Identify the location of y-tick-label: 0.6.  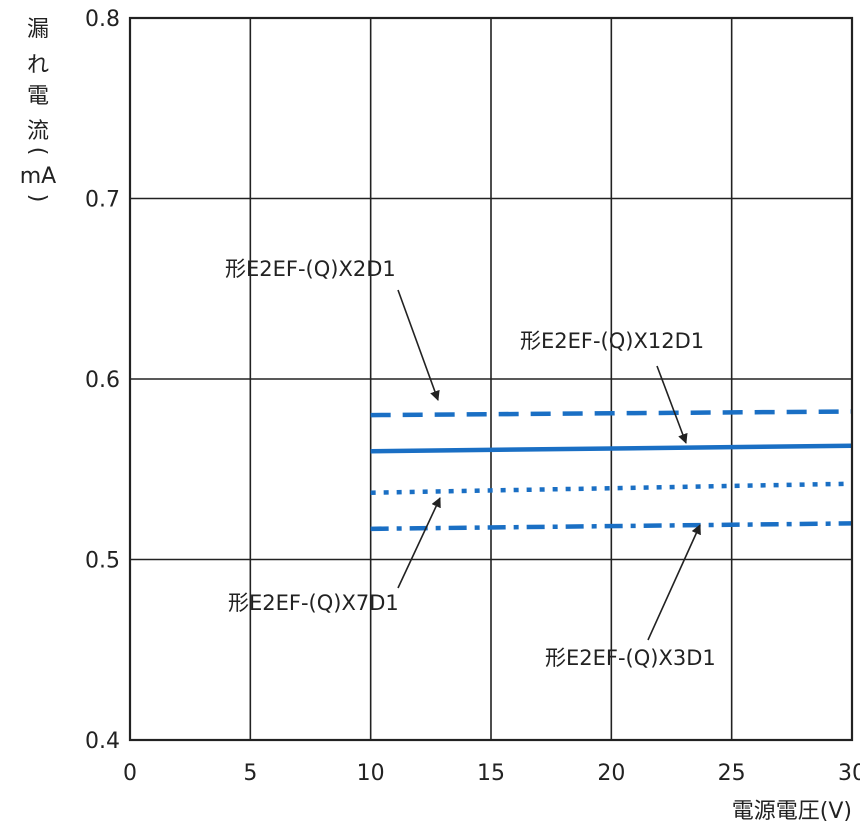
(102, 380).